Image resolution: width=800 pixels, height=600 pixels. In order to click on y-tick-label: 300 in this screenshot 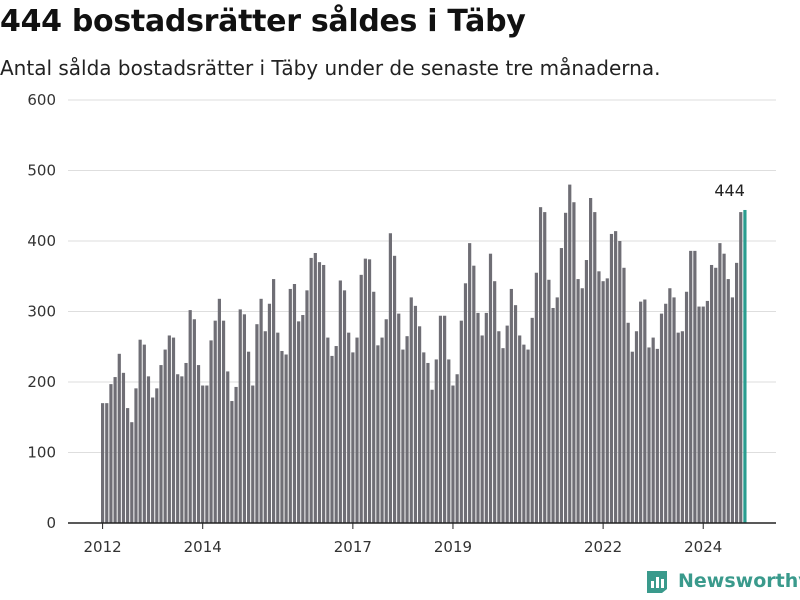, I will do `click(41, 312)`.